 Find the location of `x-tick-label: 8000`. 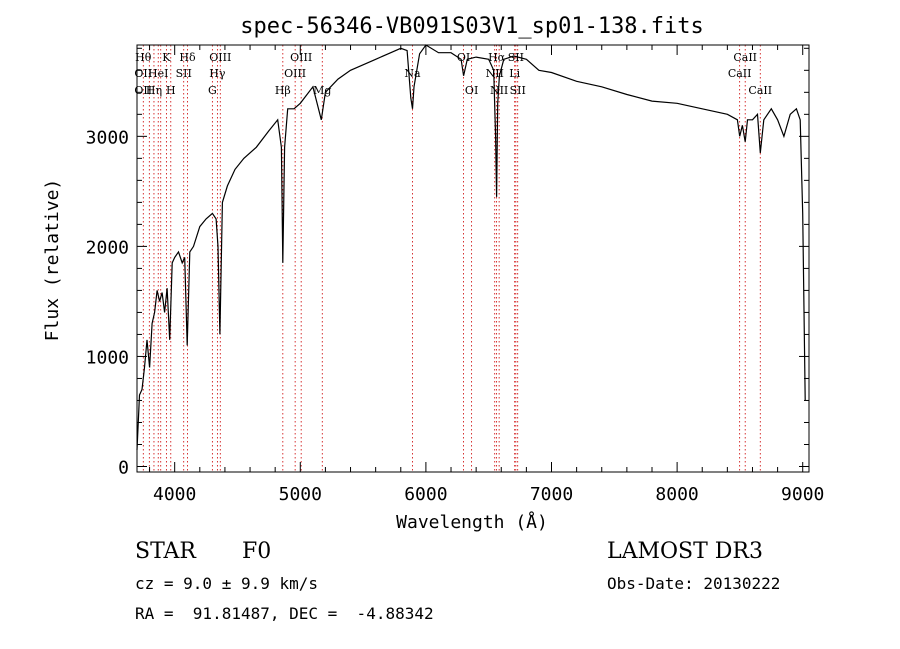

x-tick-label: 8000 is located at coordinates (676, 494).